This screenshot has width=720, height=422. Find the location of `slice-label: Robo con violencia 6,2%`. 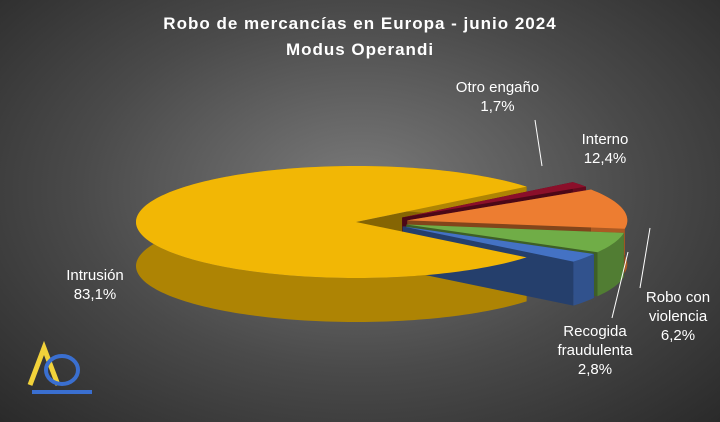

slice-label: Robo con violencia 6,2% is located at coordinates (678, 316).